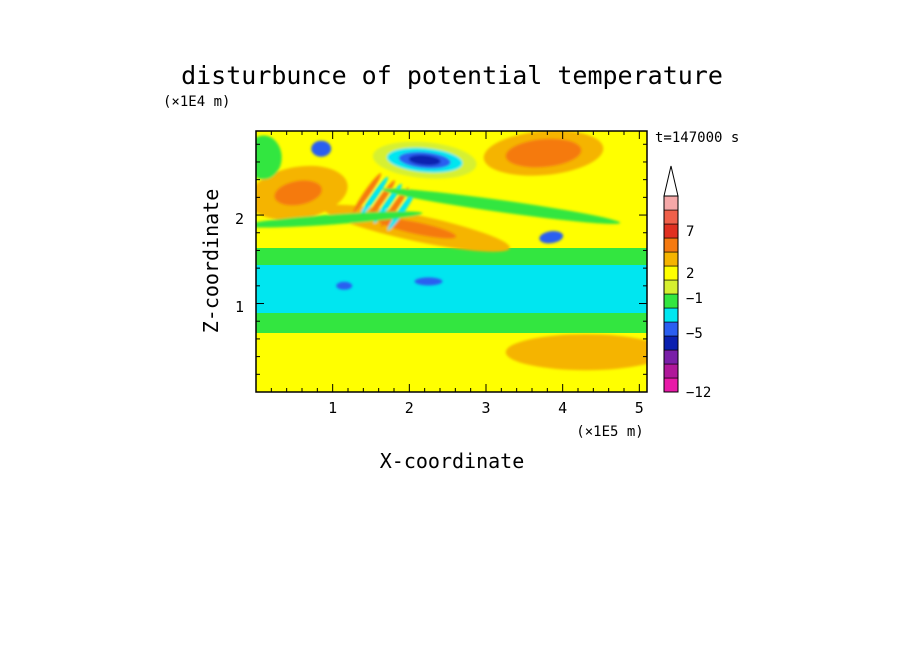 The width and height of the screenshot is (904, 654). I want to click on band-cyan, so click(451, 290).